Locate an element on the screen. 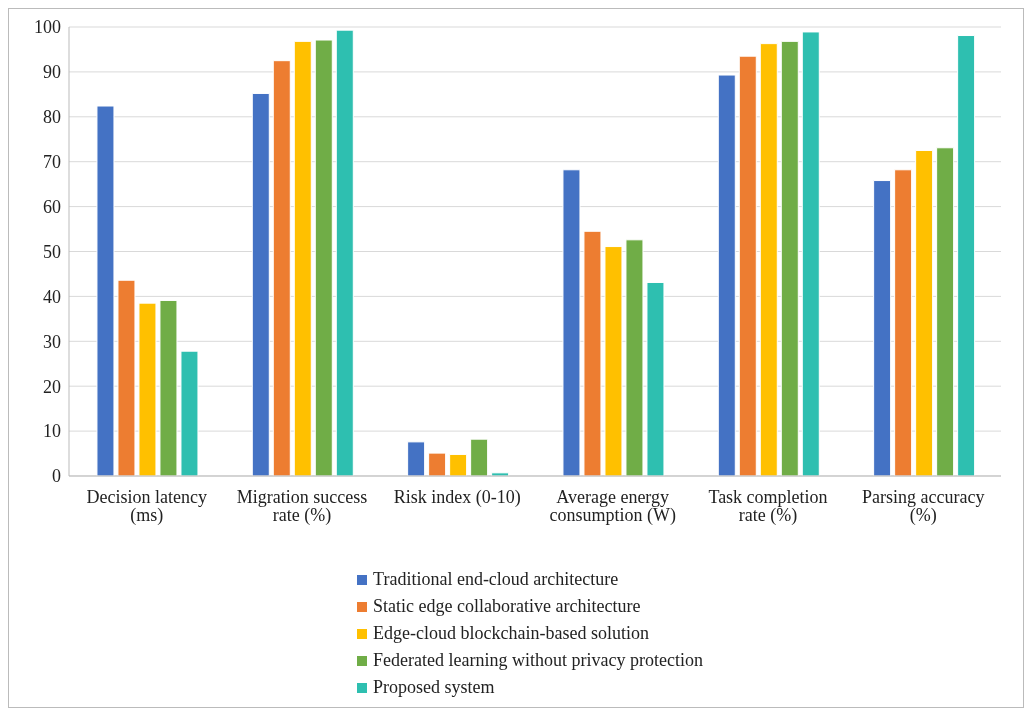  legend-label: Federated learning without privacy protection is located at coordinates (538, 660).